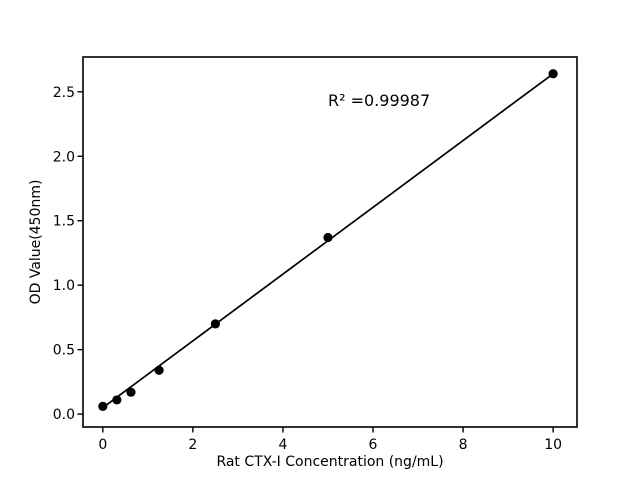 Image resolution: width=640 pixels, height=480 pixels. I want to click on x-tick-label: 10, so click(553, 445).